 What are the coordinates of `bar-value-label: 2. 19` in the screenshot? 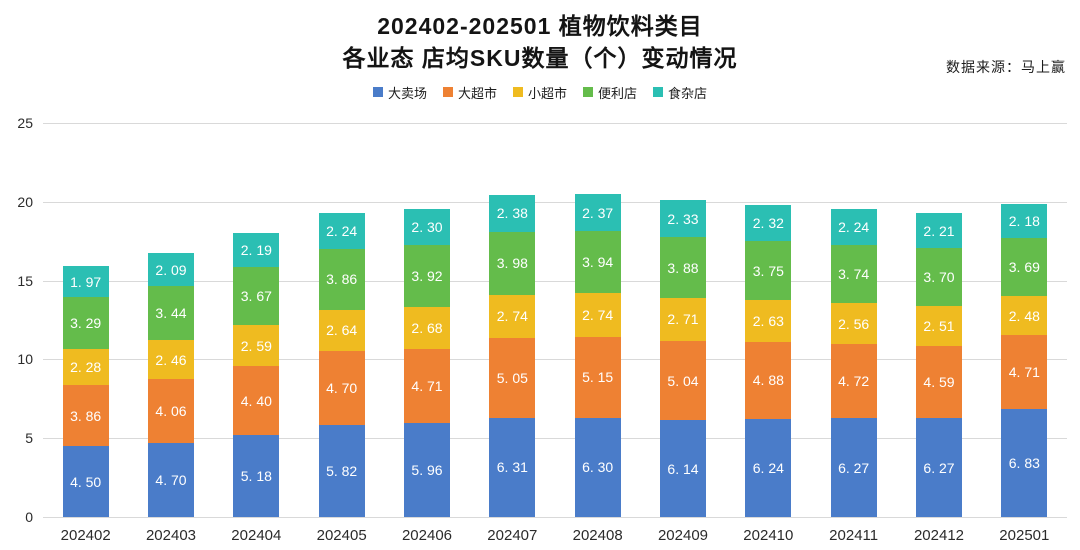 It's located at (256, 250).